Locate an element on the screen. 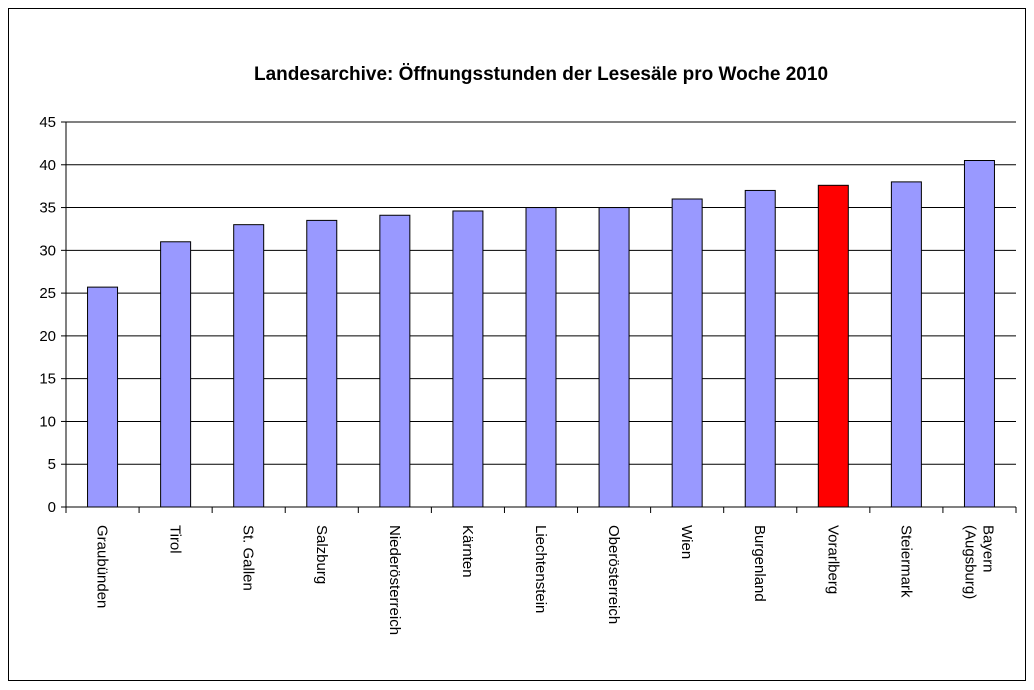 The image size is (1034, 690). y-tick-label: 5 is located at coordinates (52, 464).